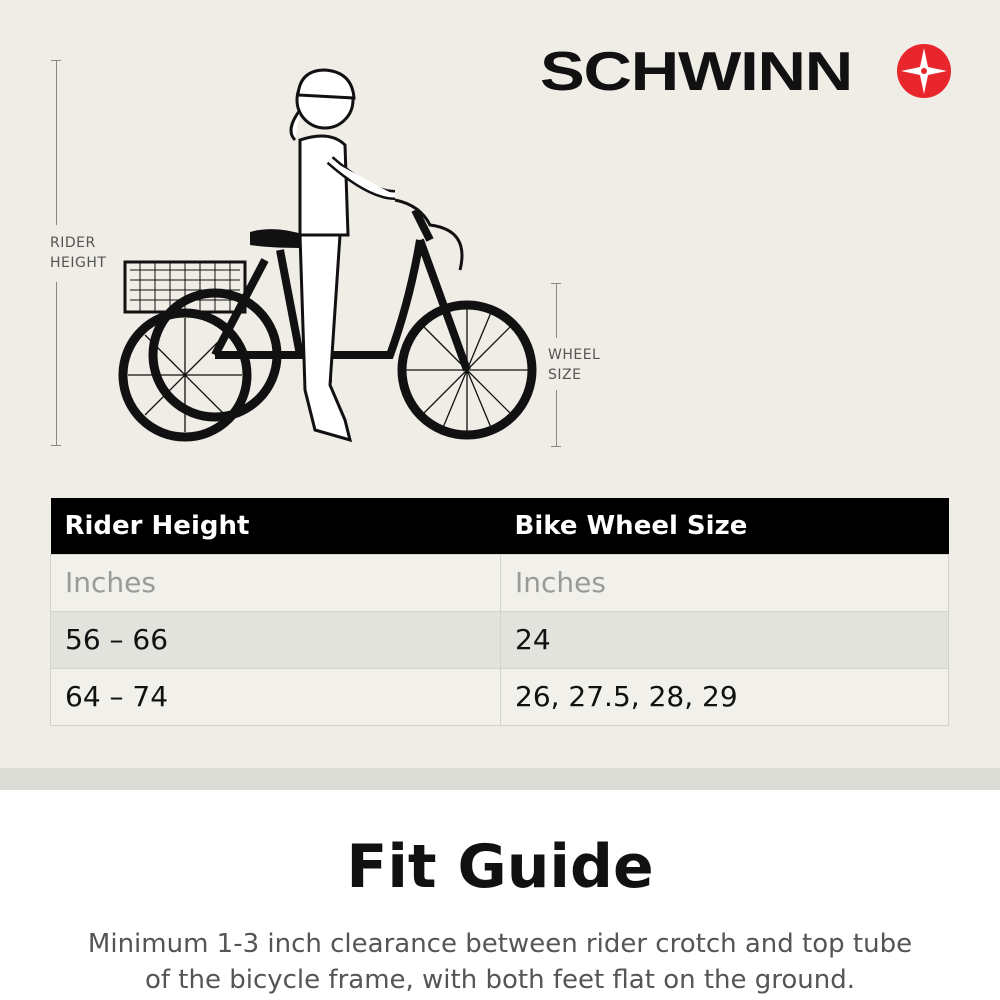 This screenshot has height=1000, width=1000. I want to click on wheel-size-label: WHEEL SIZE, so click(574, 365).